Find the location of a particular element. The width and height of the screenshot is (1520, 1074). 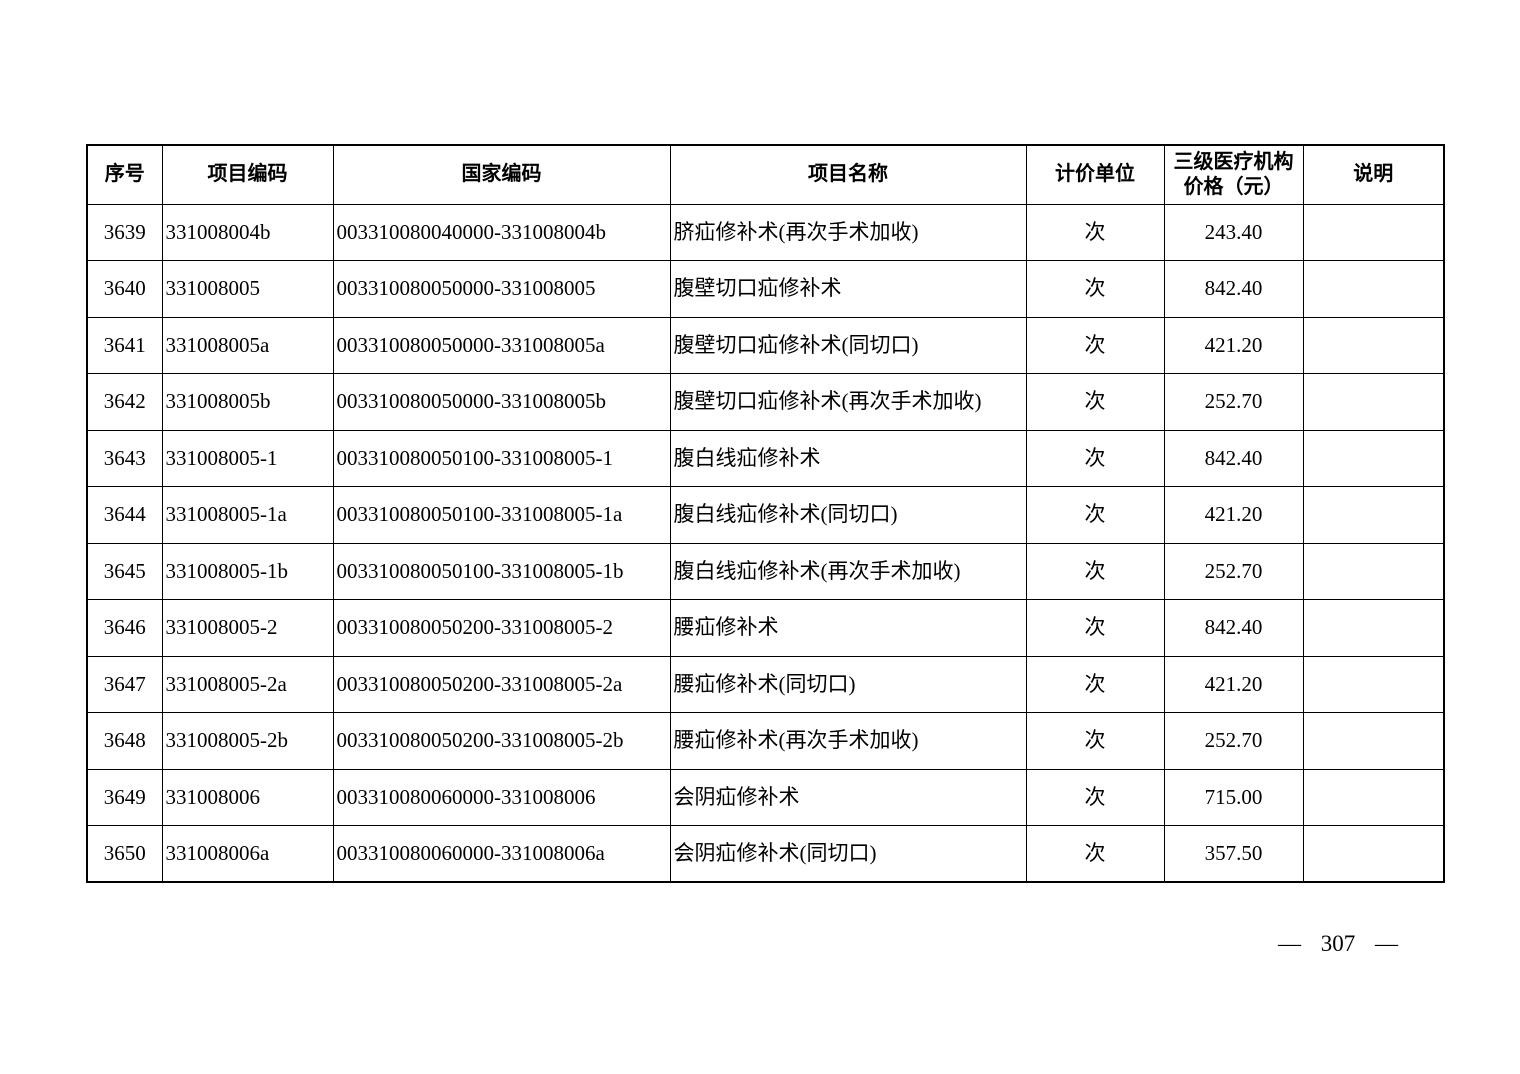

cell-serial: 3641 is located at coordinates (124, 345).